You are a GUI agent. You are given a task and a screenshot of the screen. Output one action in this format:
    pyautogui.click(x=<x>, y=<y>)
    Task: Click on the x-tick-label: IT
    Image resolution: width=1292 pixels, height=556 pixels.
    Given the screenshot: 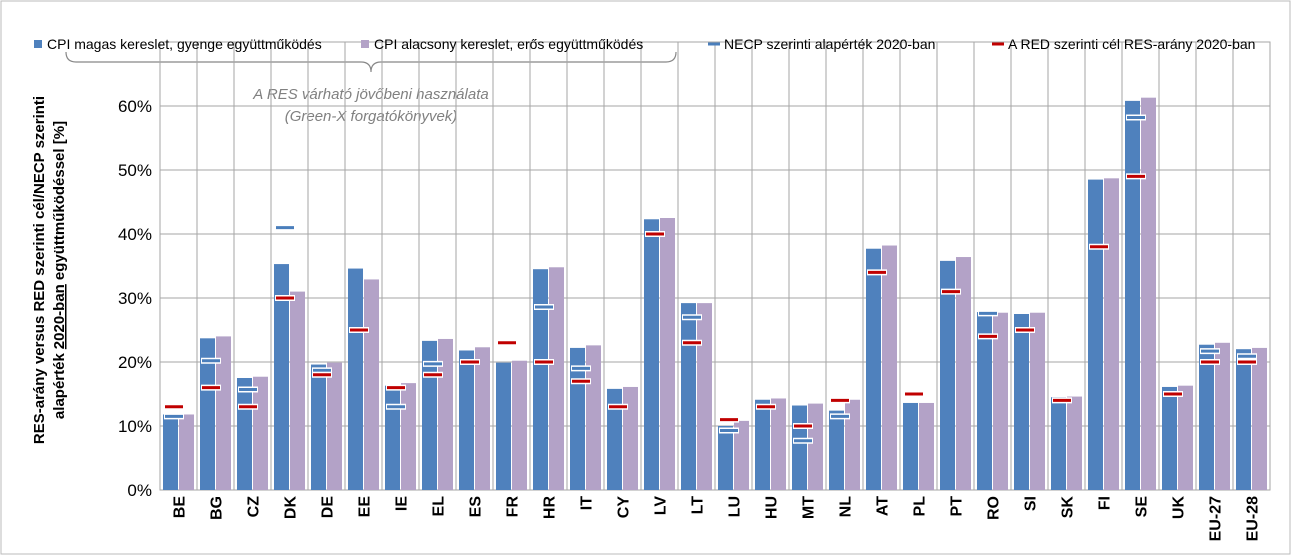 What is the action you would take?
    pyautogui.click(x=587, y=503)
    